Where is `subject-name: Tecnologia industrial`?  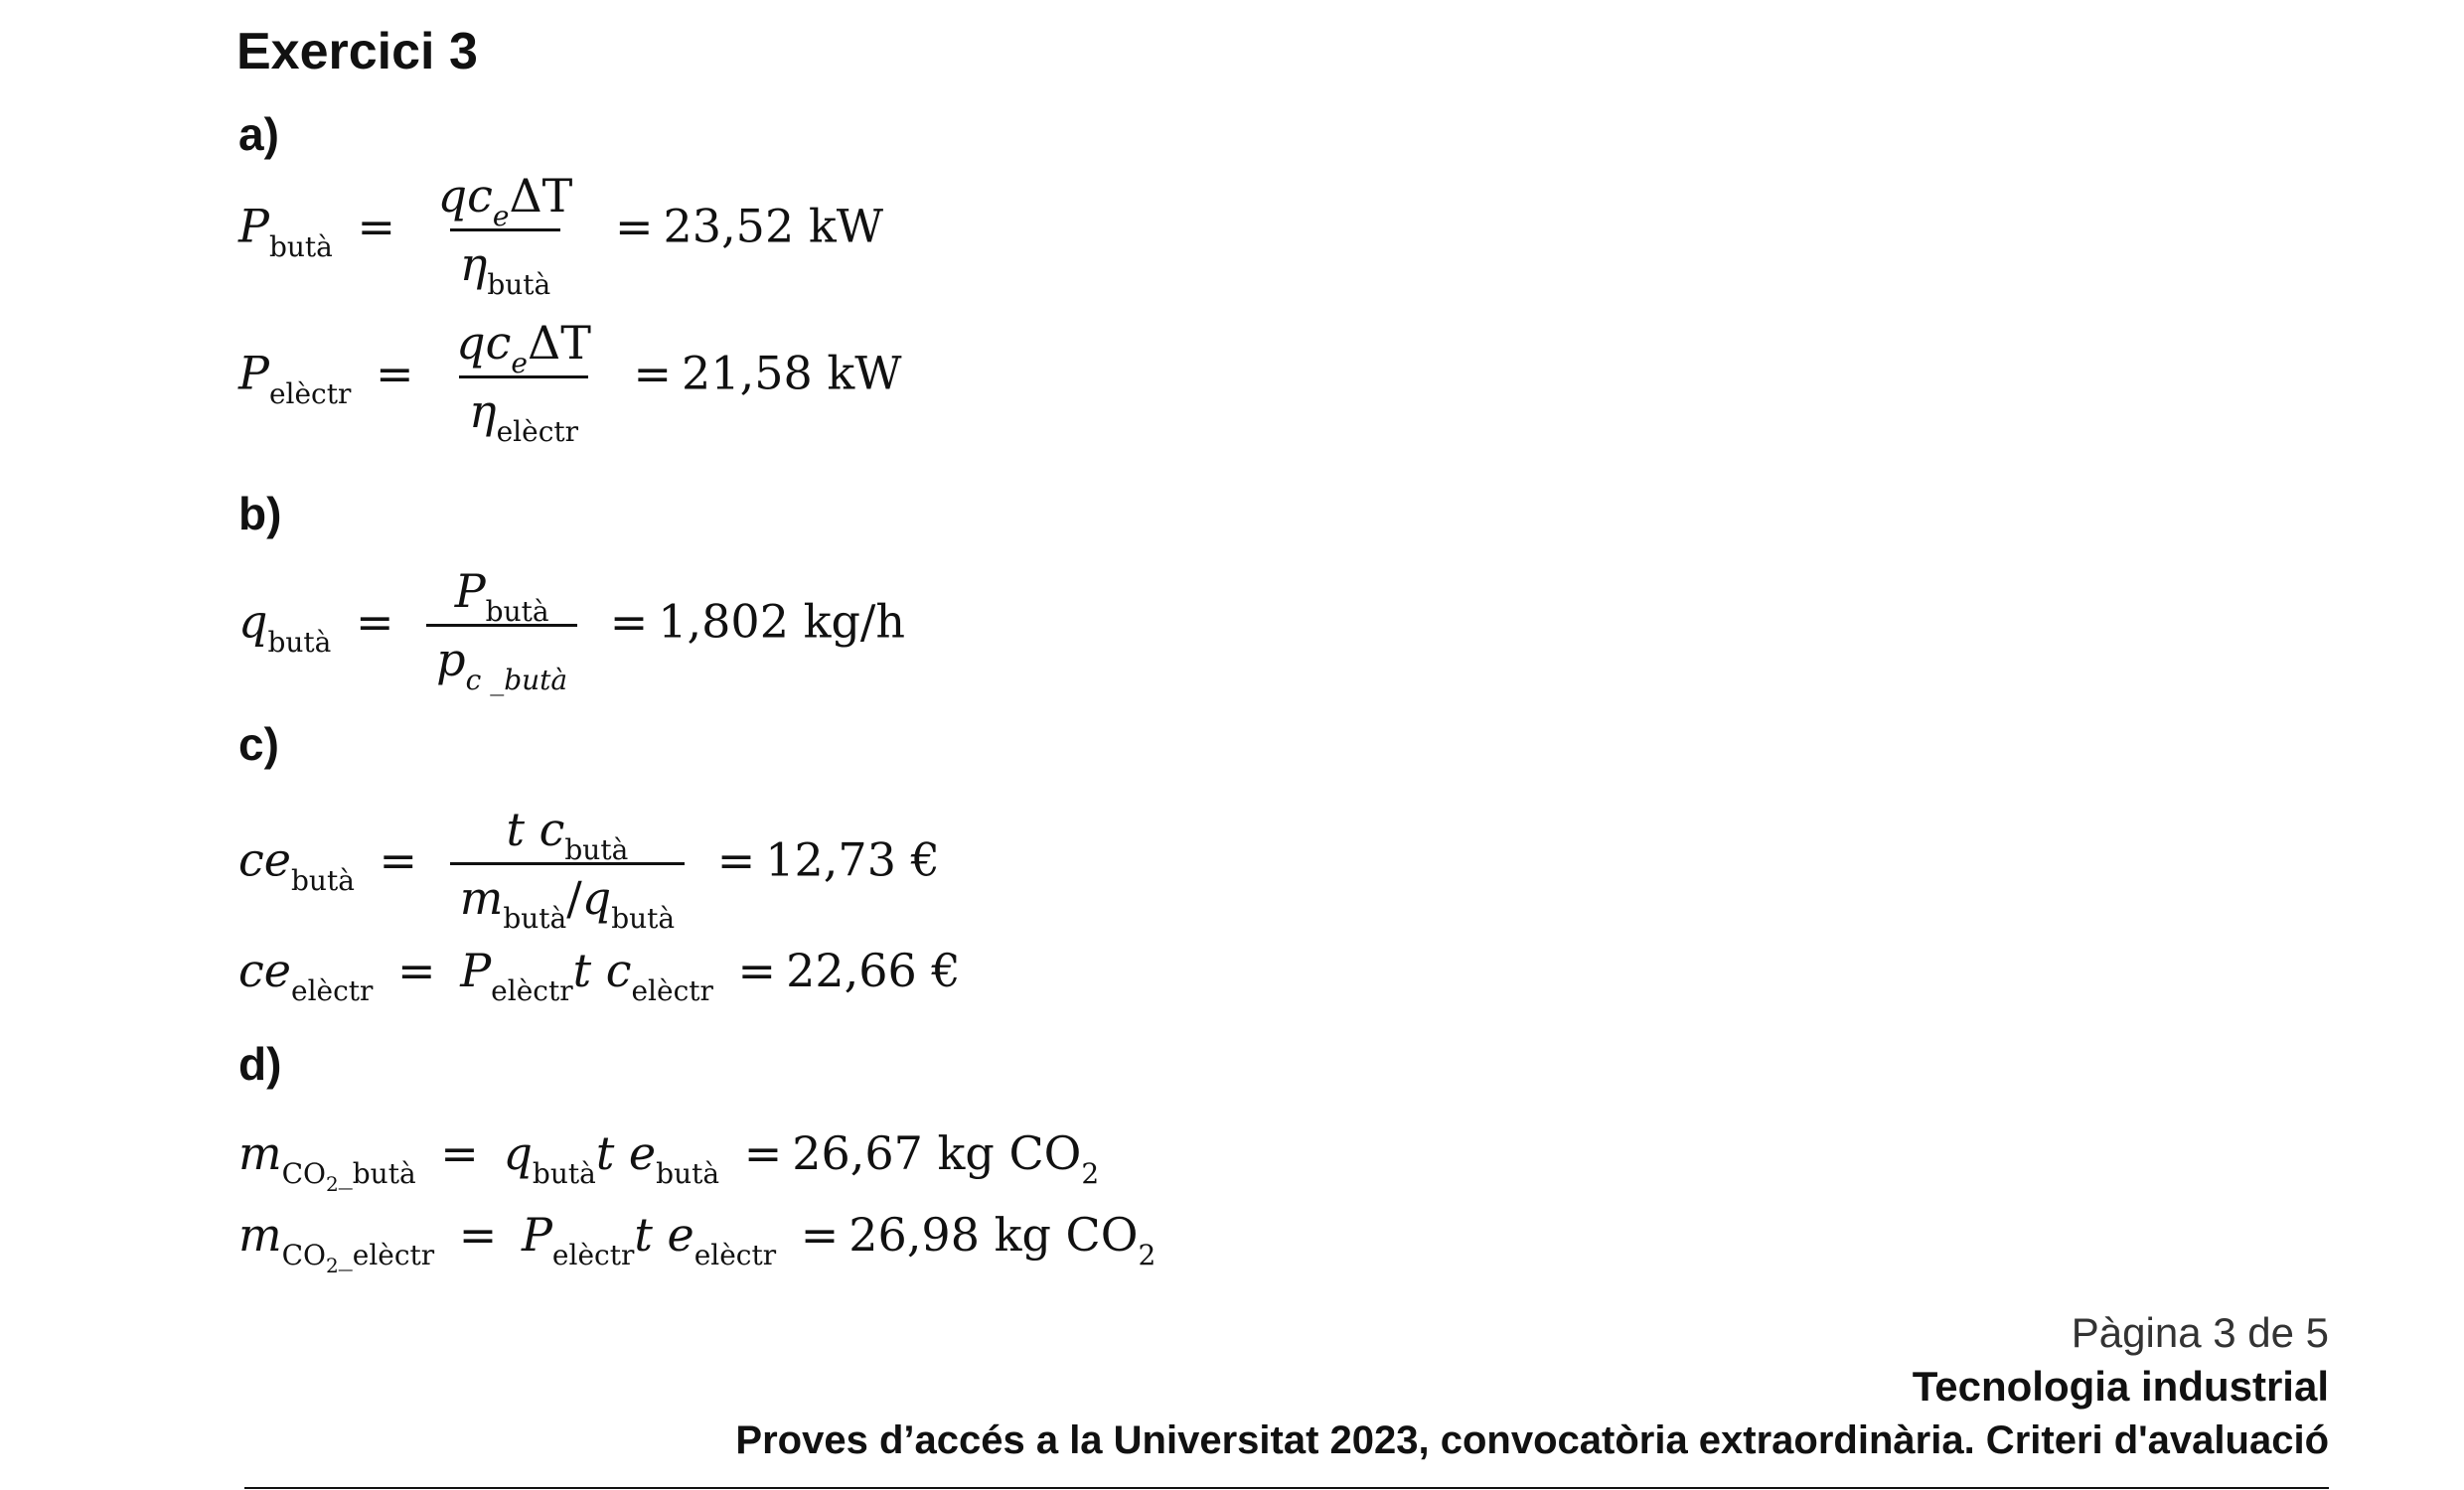 subject-name: Tecnologia industrial is located at coordinates (2120, 1387).